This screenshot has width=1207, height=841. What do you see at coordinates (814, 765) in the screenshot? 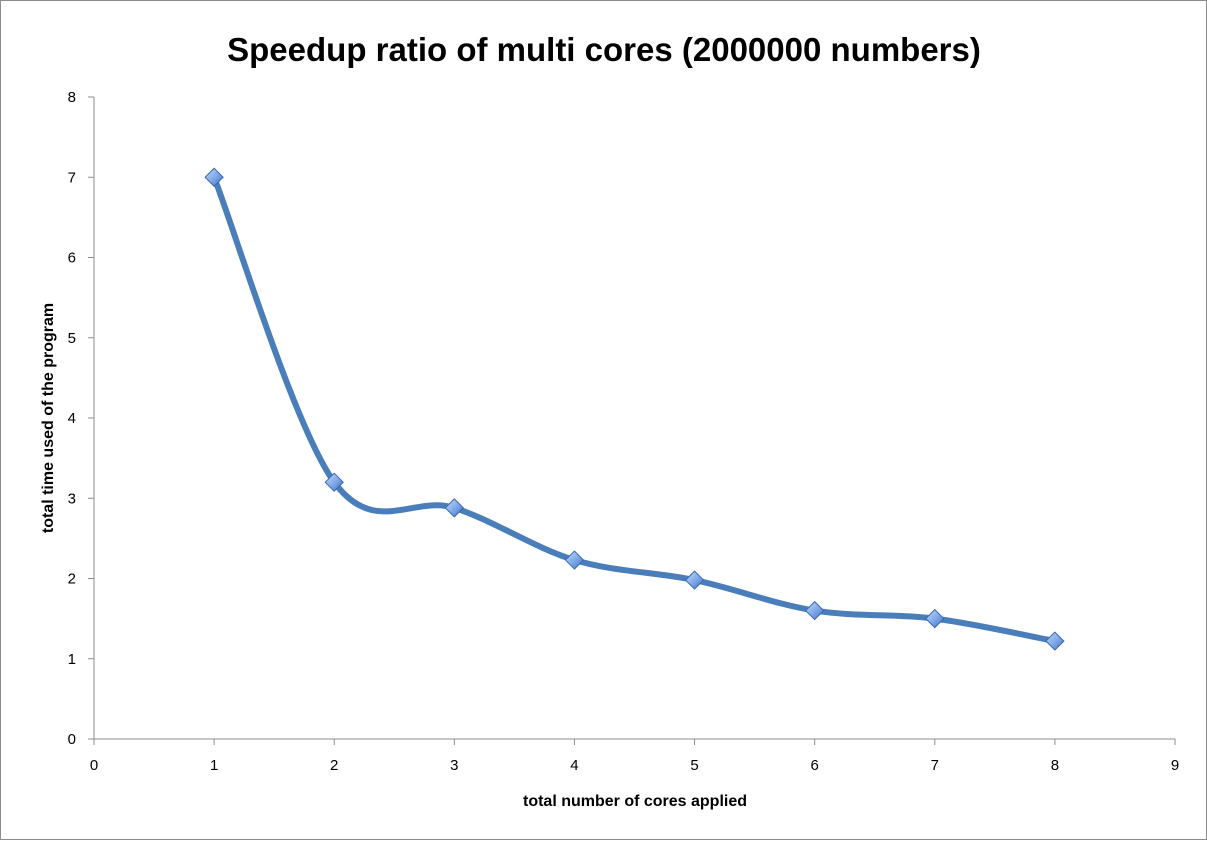
I see `x-tick-label: 6` at bounding box center [814, 765].